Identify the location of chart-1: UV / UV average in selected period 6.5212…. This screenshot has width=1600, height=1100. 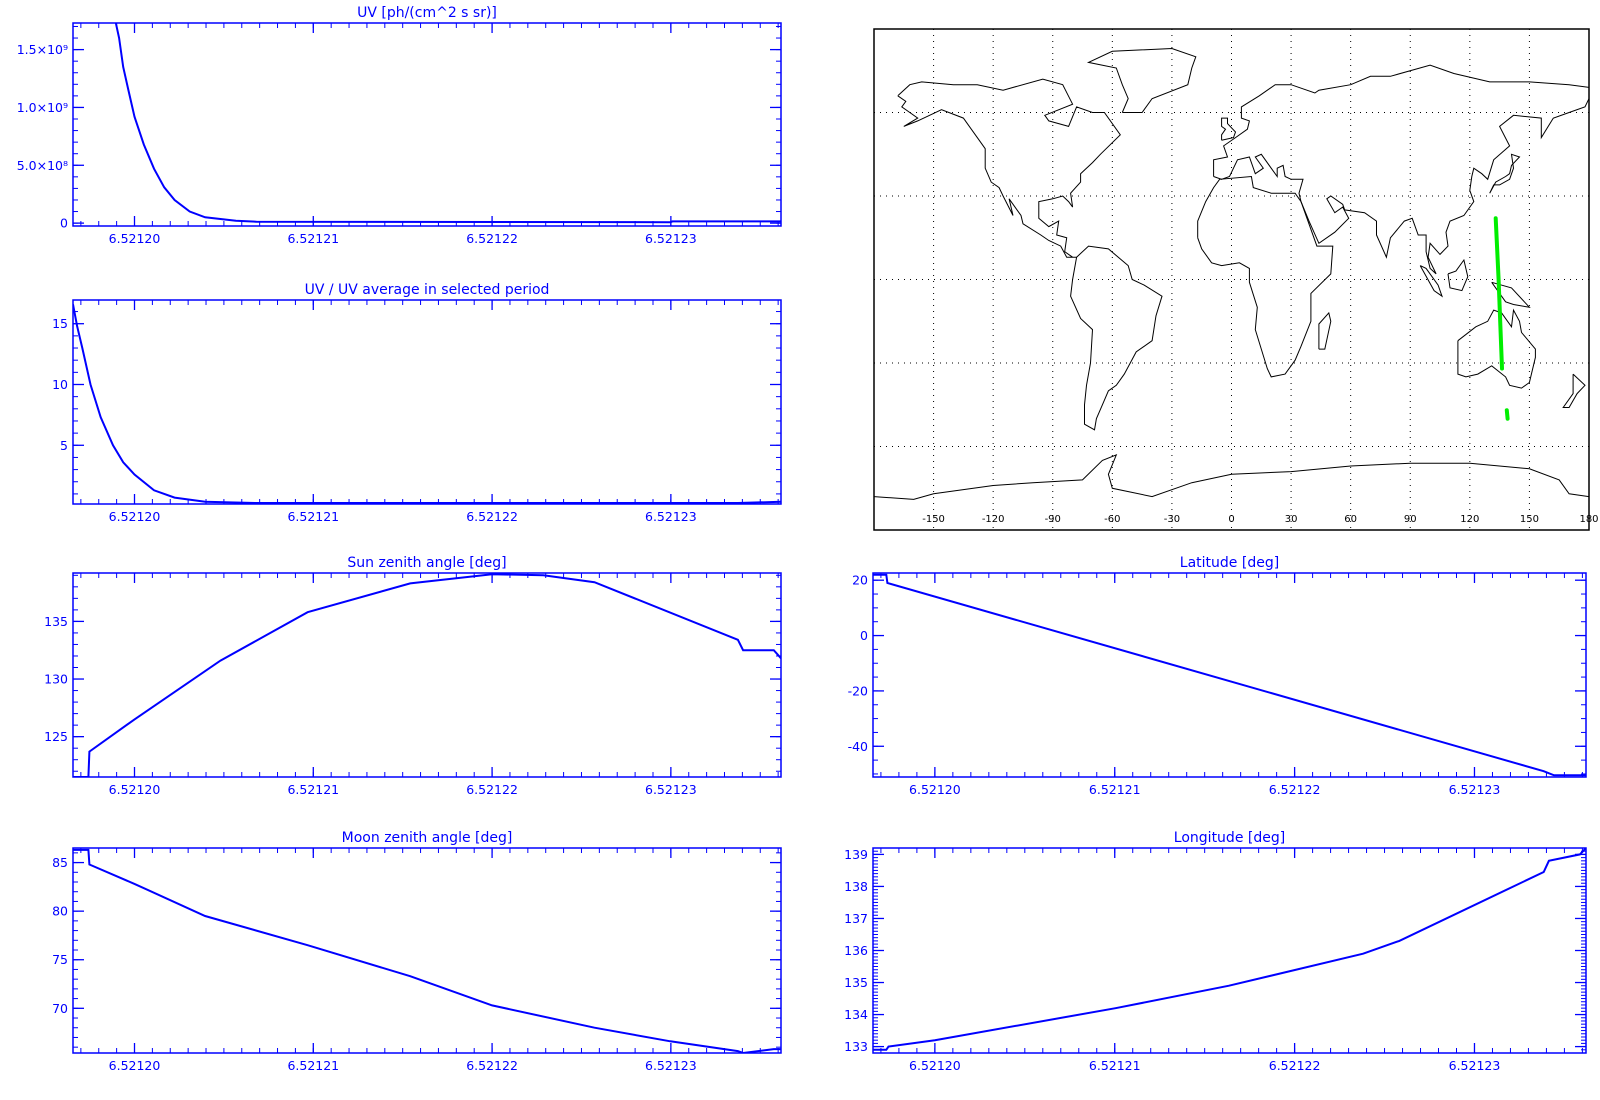
(417, 403).